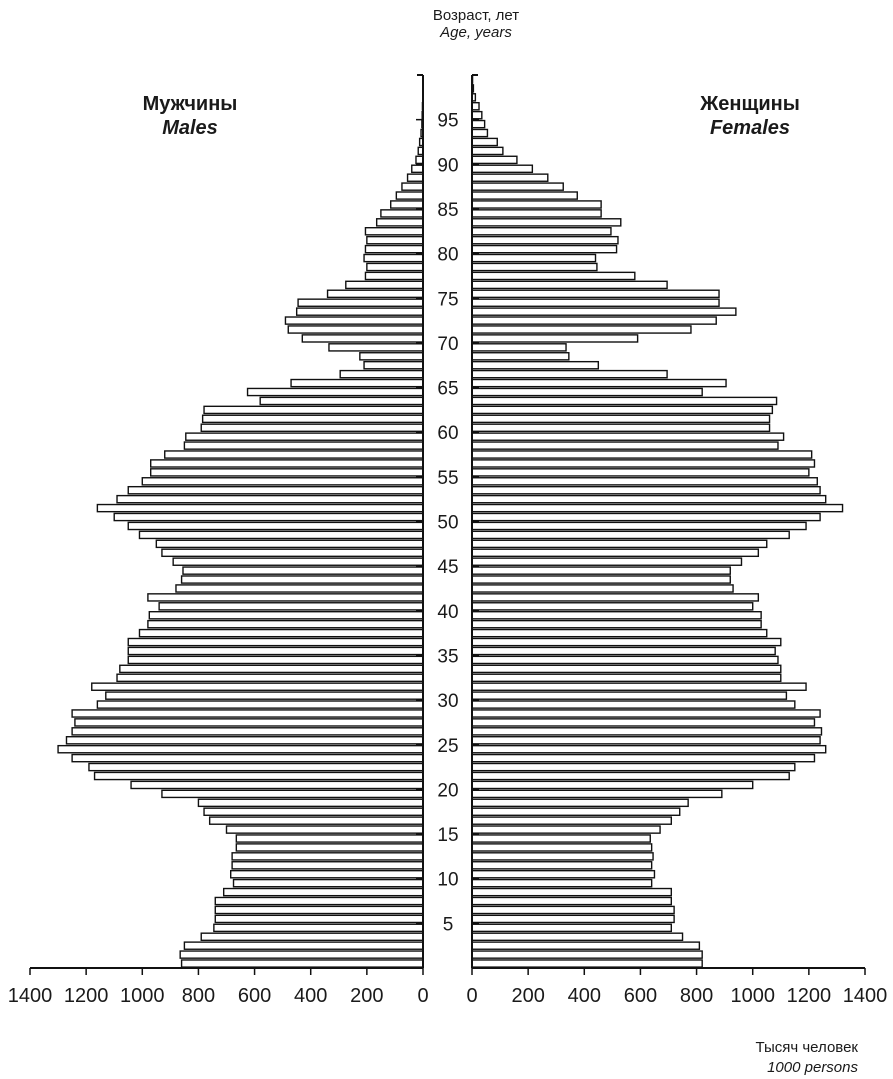  I want to click on age-axis-title-ru: Возраст, лет, so click(476, 15).